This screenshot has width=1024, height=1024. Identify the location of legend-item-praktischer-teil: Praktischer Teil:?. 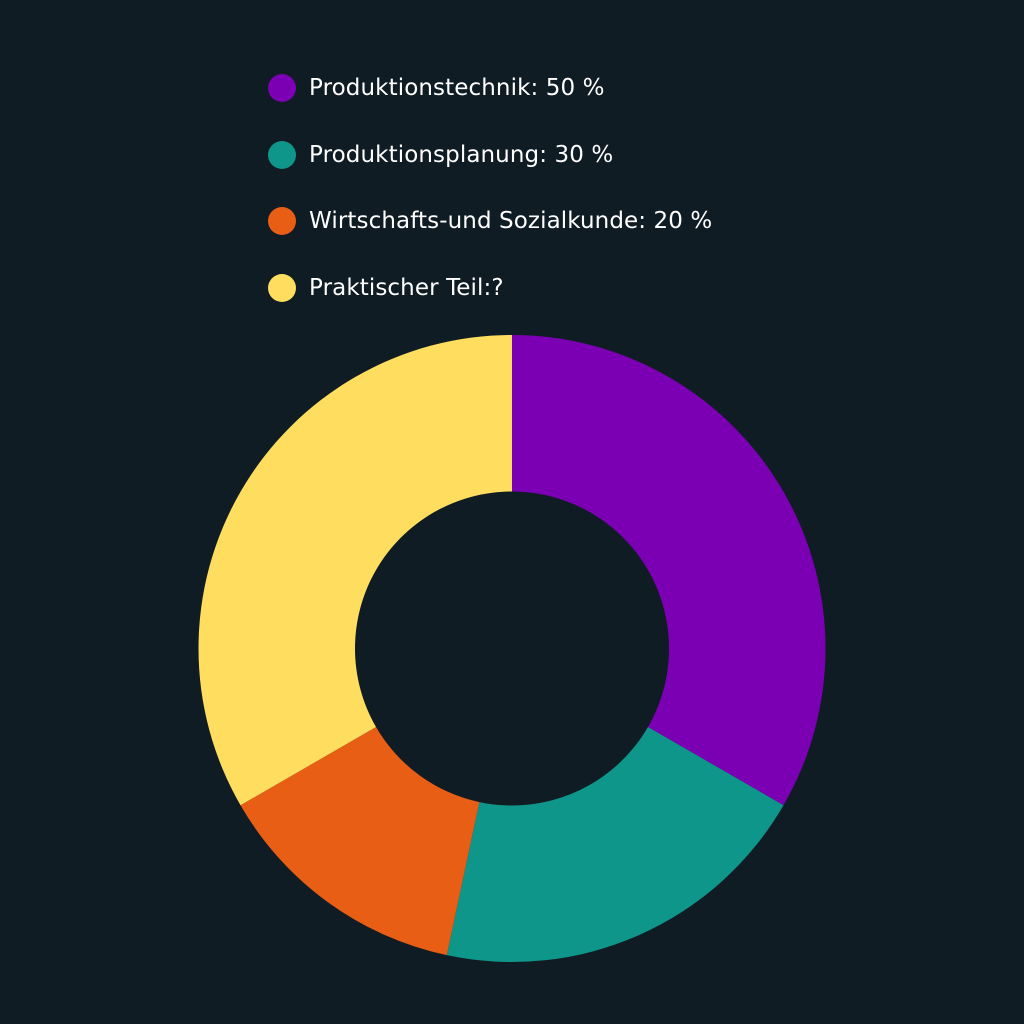
(490, 288).